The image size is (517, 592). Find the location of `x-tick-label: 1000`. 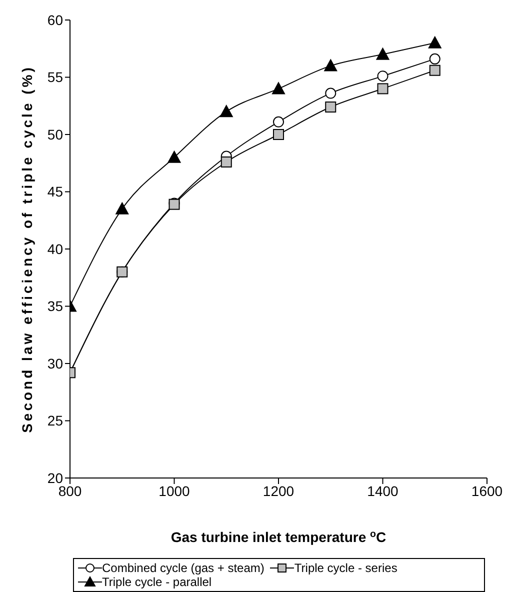

x-tick-label: 1000 is located at coordinates (174, 490).